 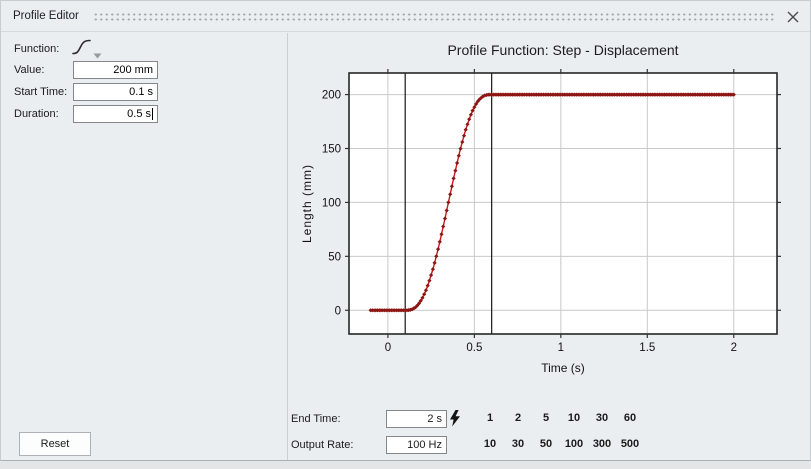 What do you see at coordinates (563, 50) in the screenshot?
I see `chart-title: Profile Function: Step - Displacement` at bounding box center [563, 50].